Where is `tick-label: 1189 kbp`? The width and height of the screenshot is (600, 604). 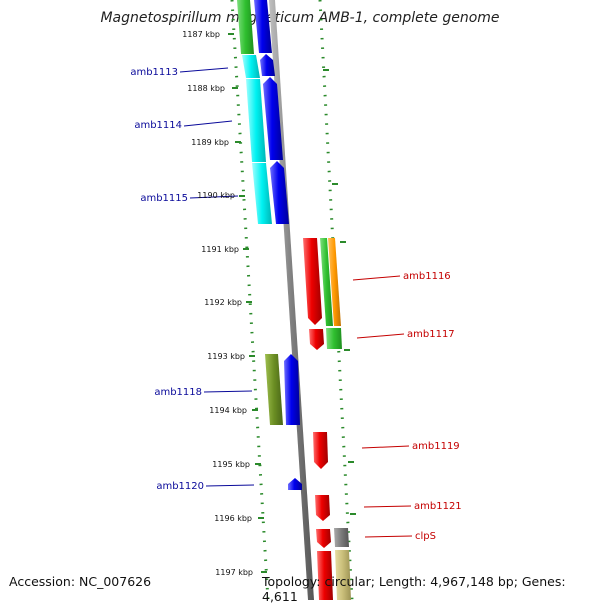
tick-label: 1189 kbp is located at coordinates (210, 142).